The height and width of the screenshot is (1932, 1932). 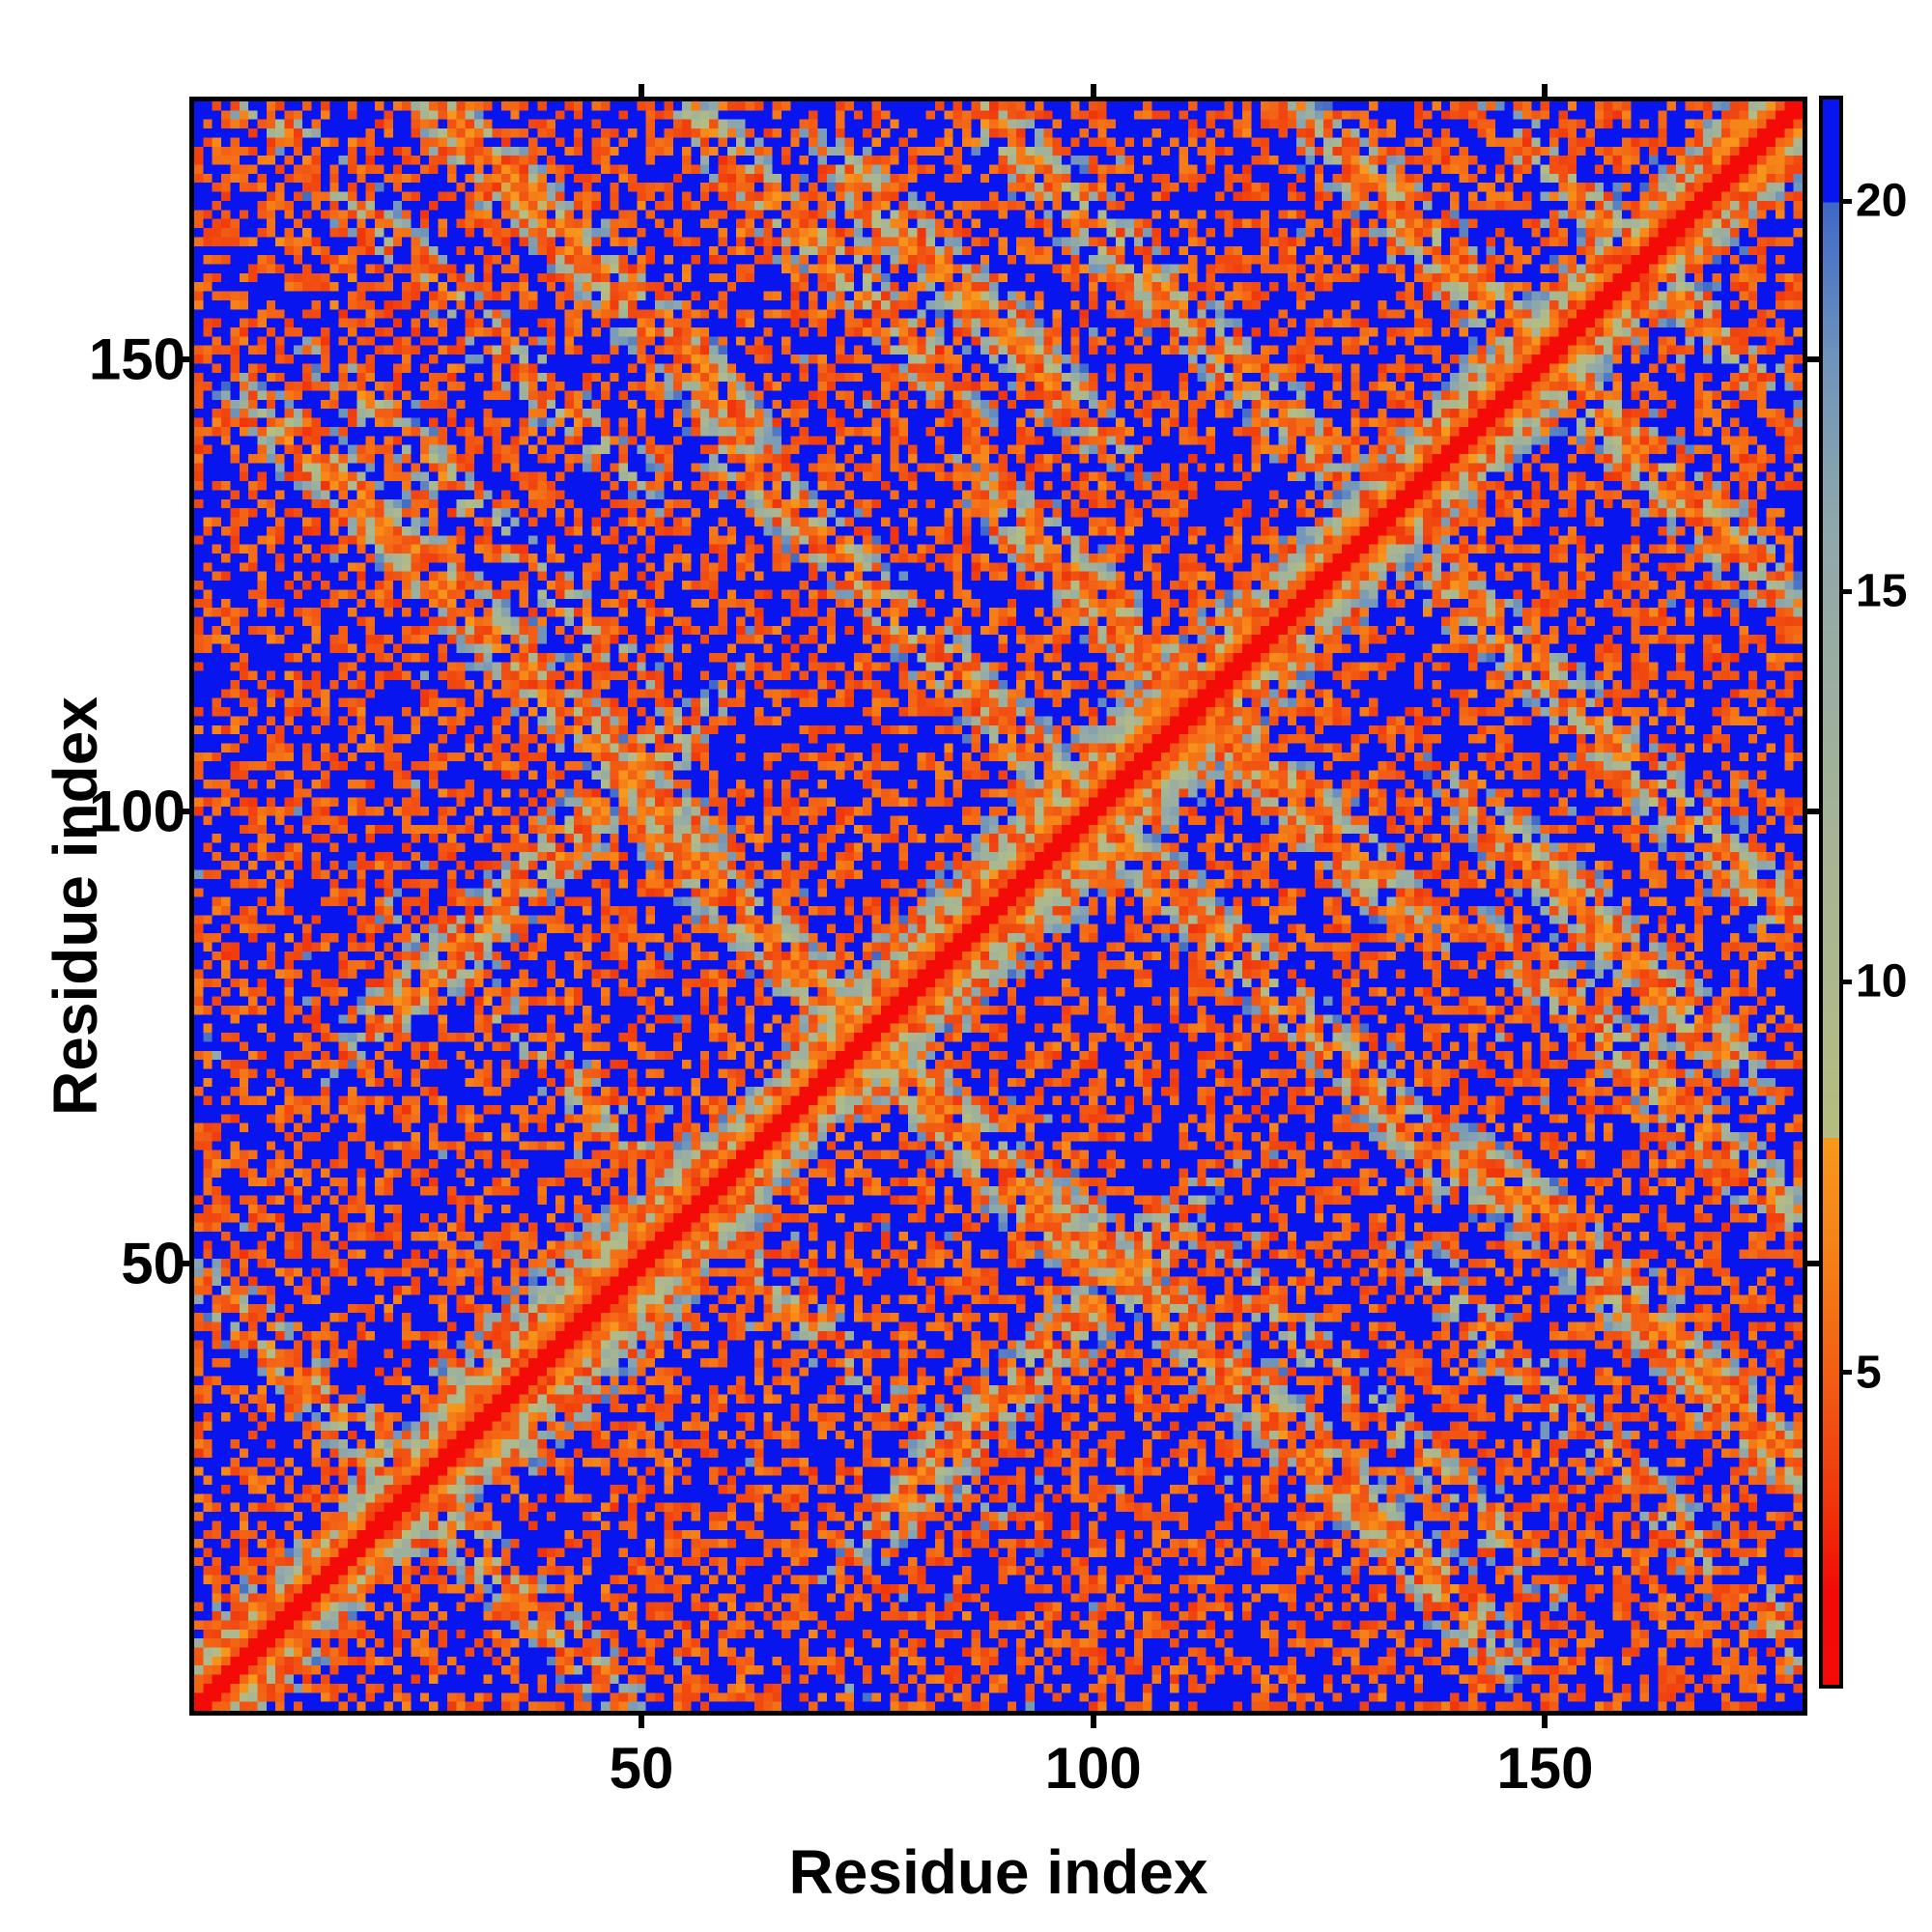 I want to click on y-axis-title: Residue index, so click(x=75, y=906).